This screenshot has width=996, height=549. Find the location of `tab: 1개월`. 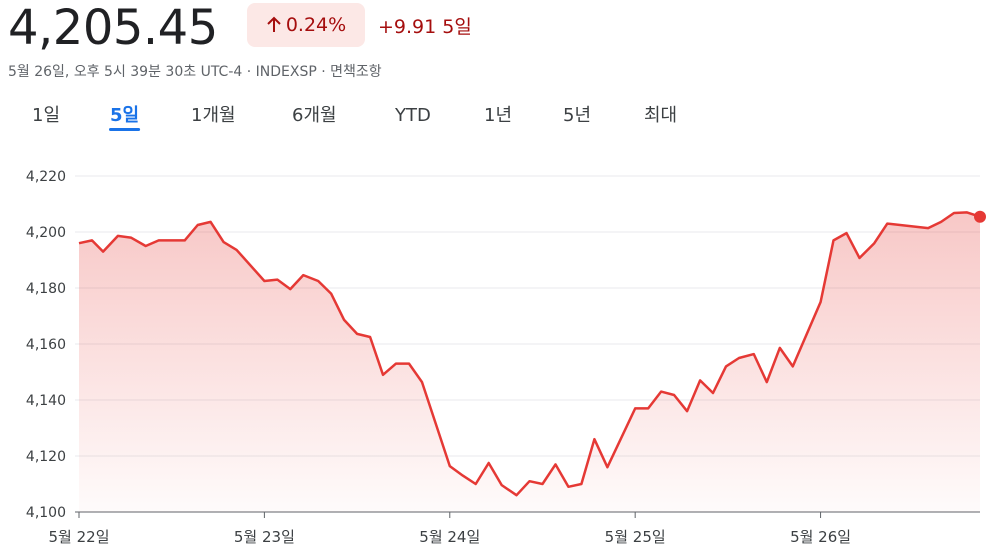

tab: 1개월 is located at coordinates (213, 115).